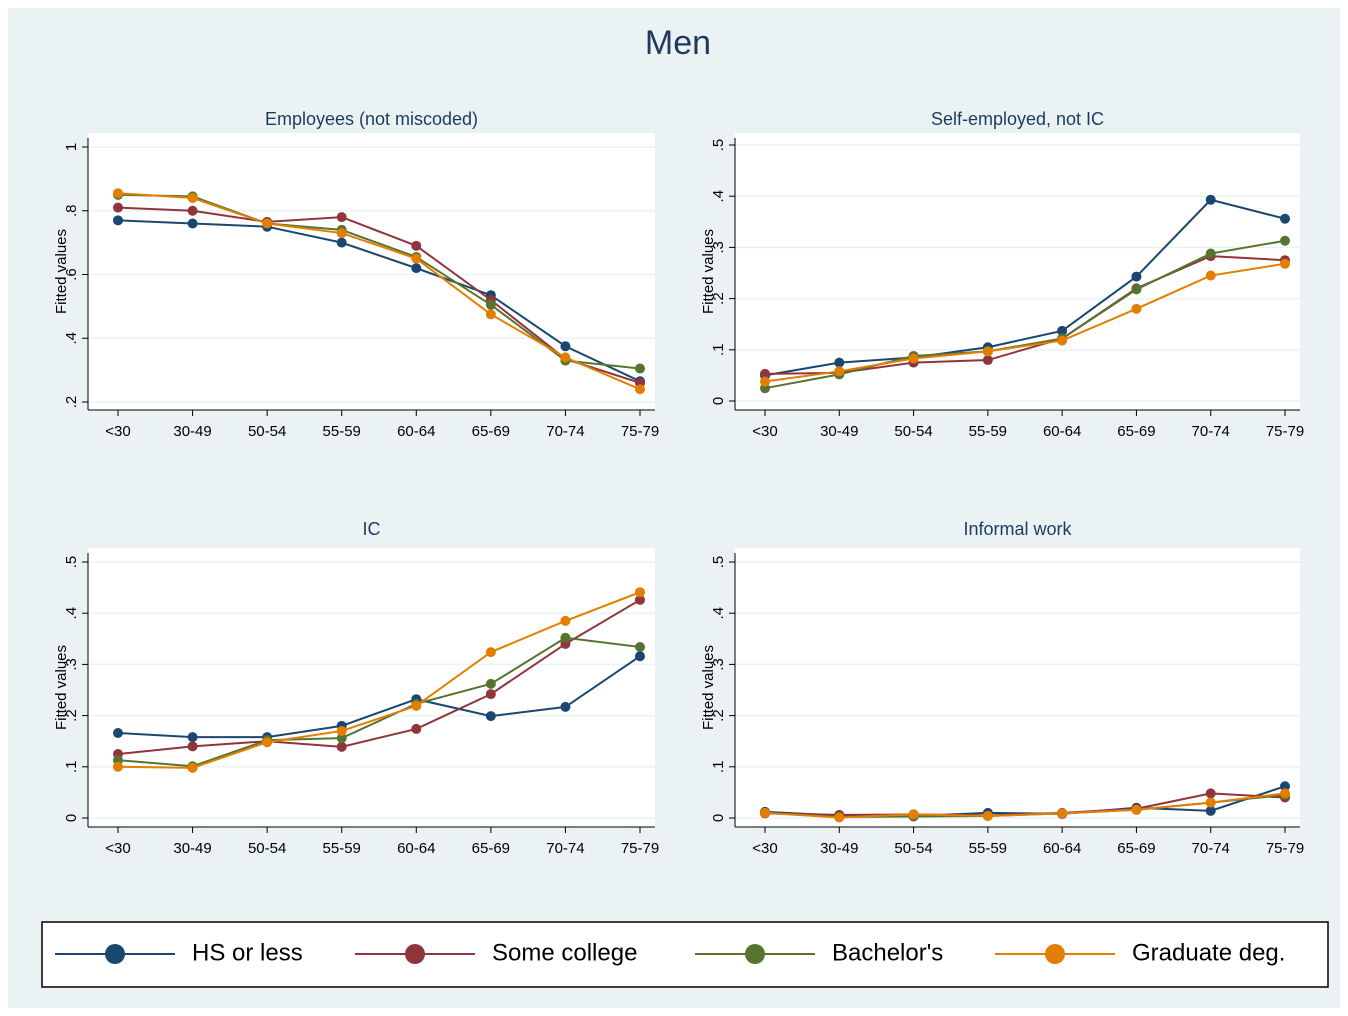 This screenshot has width=1348, height=1016. Describe the element at coordinates (764, 848) in the screenshot. I see `x-tick-label: <30` at that location.